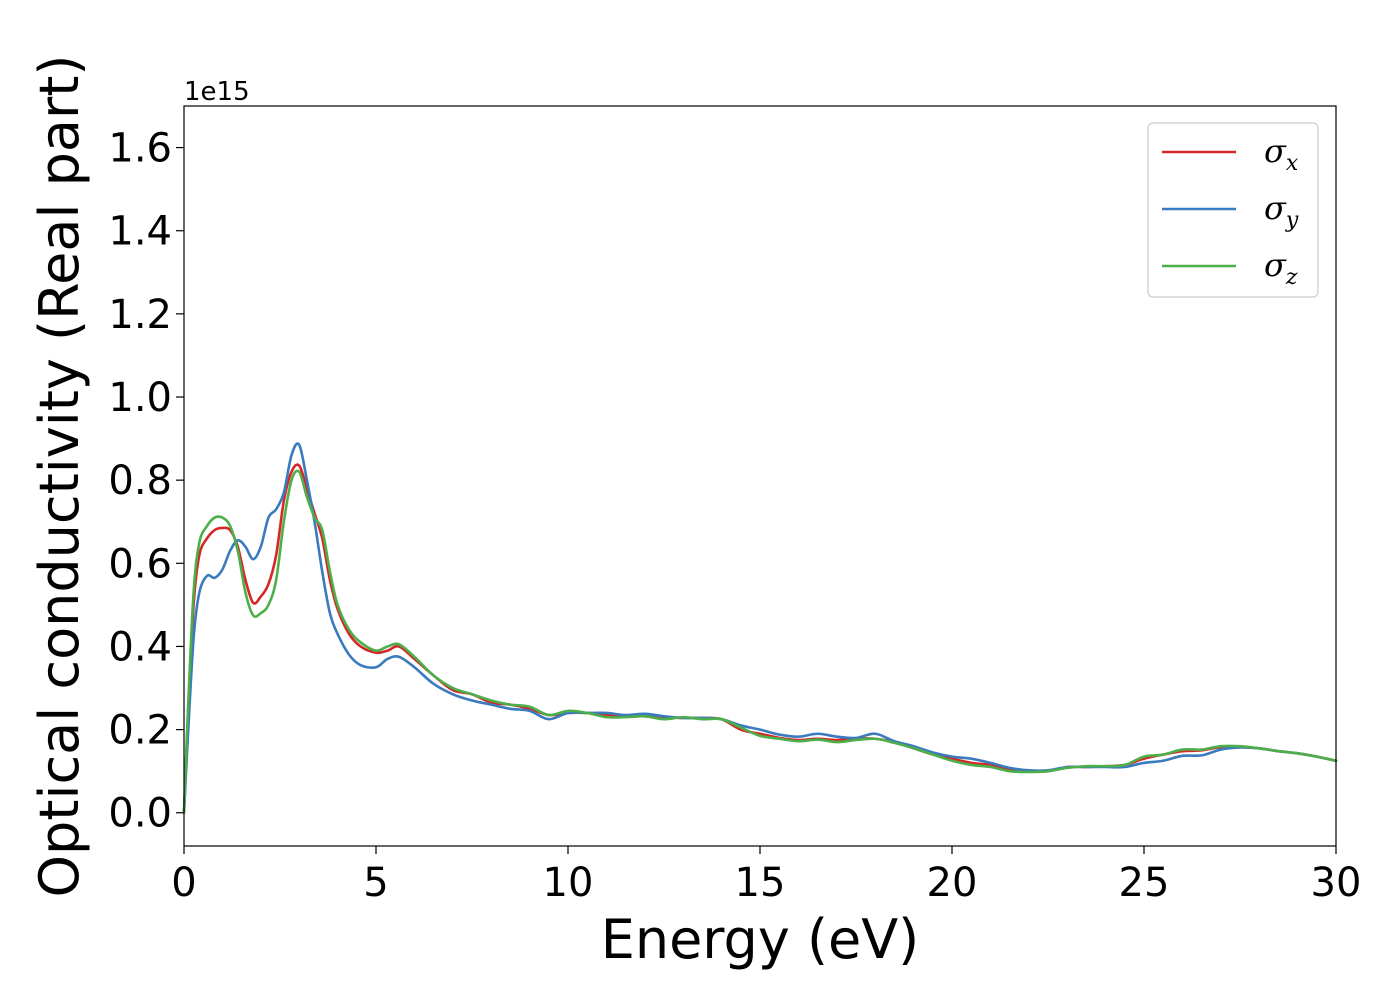 This screenshot has width=1400, height=1000. What do you see at coordinates (760, 939) in the screenshot?
I see `x-axis-title: Energy (eV)` at bounding box center [760, 939].